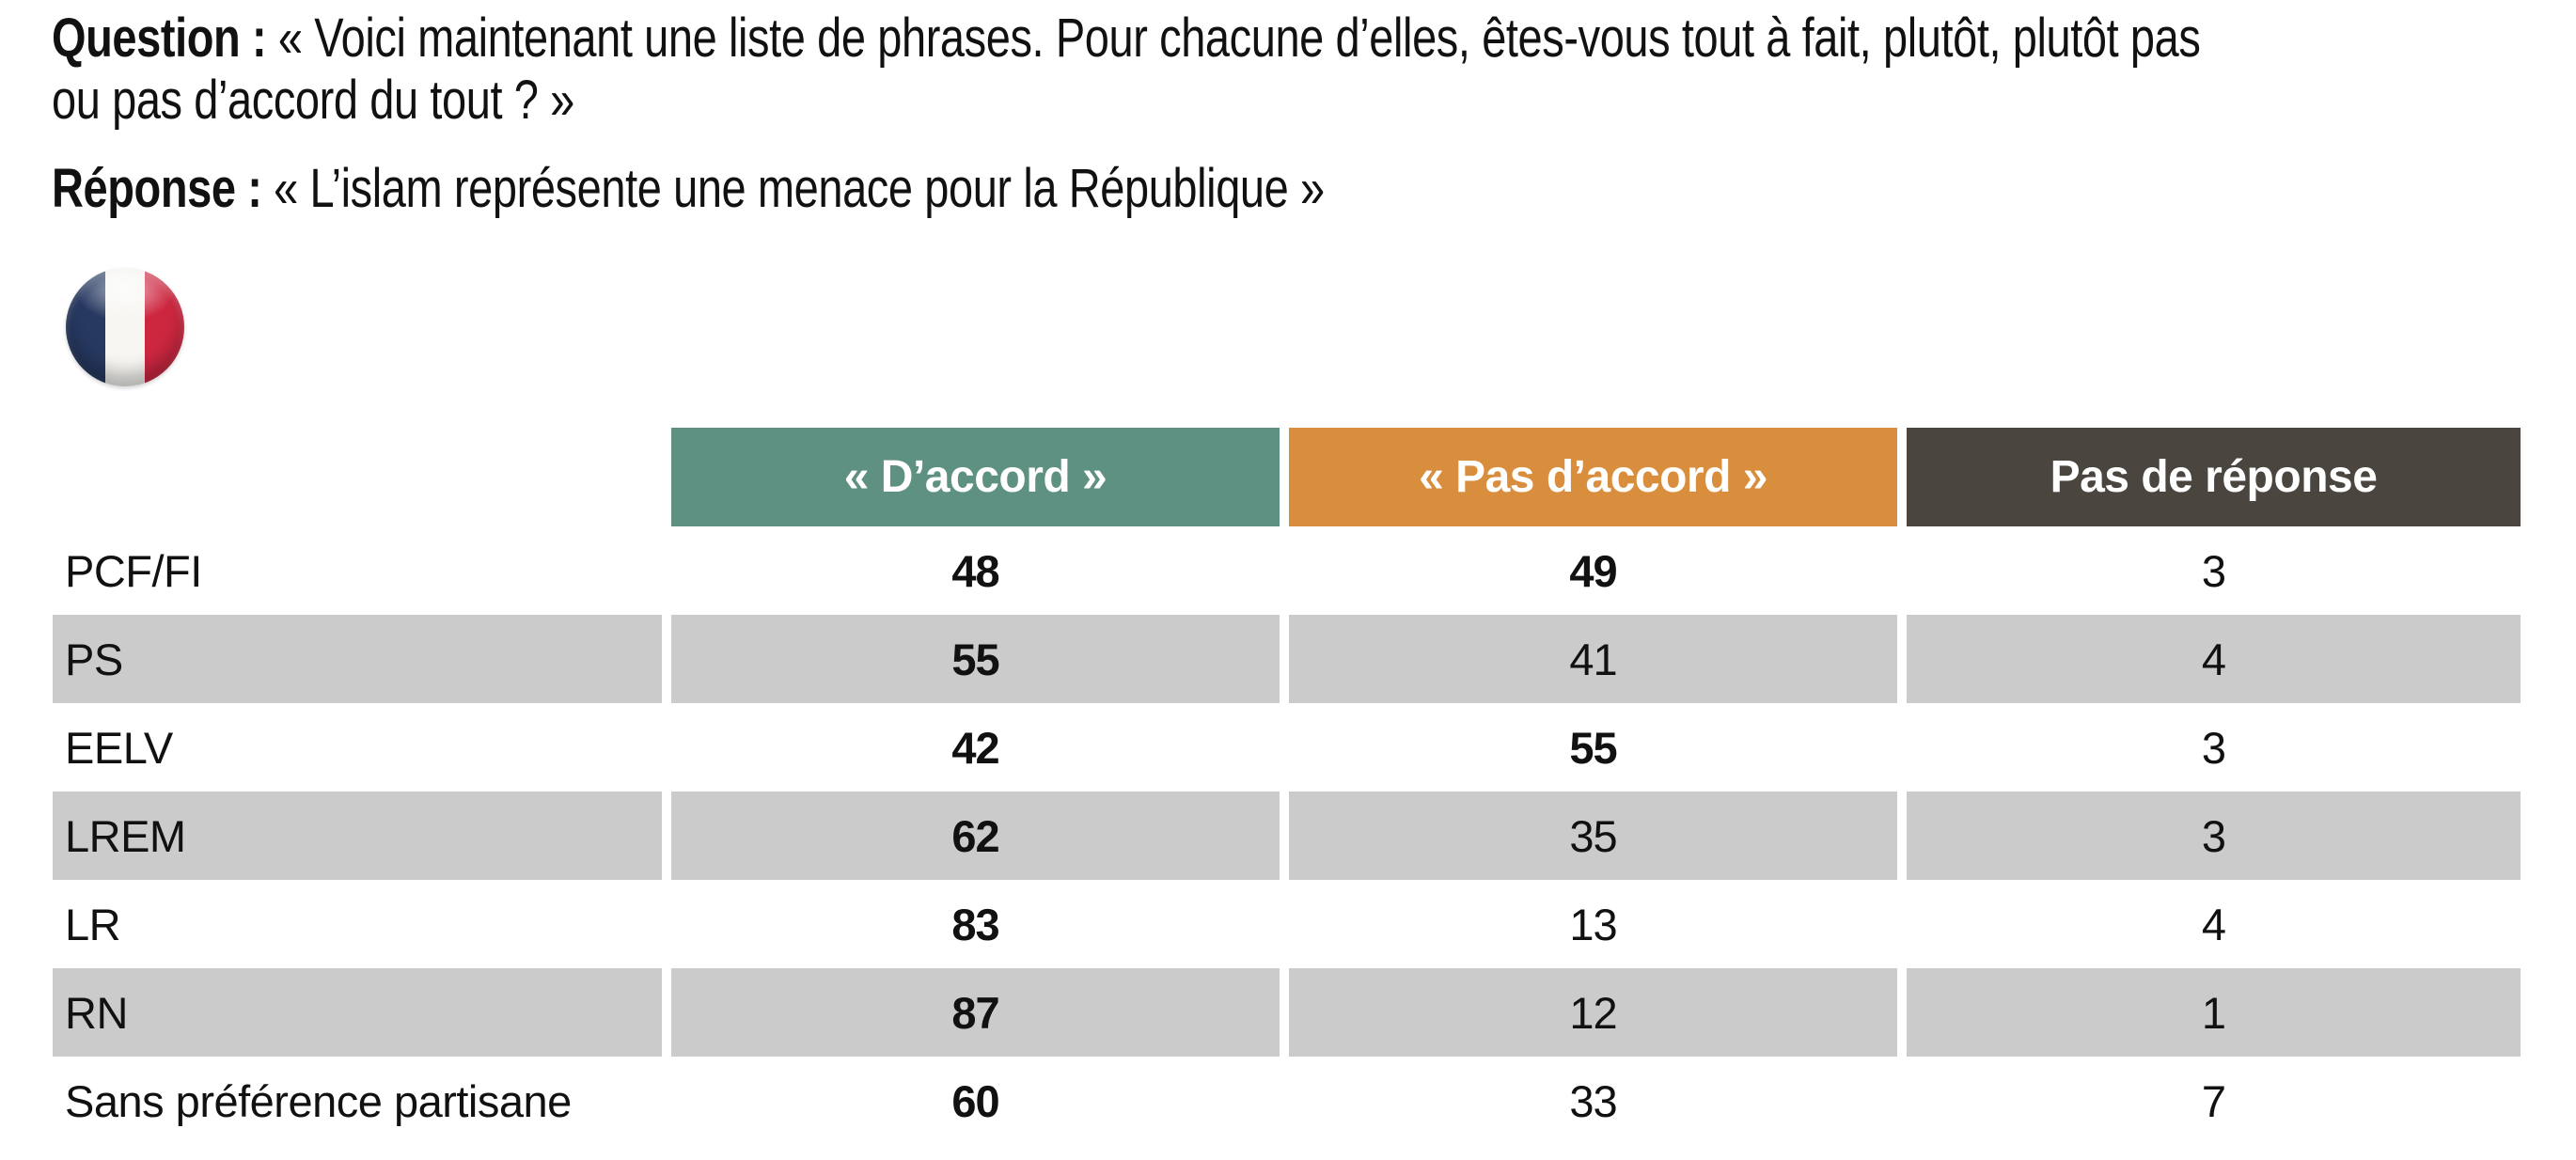 The width and height of the screenshot is (2576, 1160). What do you see at coordinates (975, 747) in the screenshot?
I see `cell-eelv-daccord: 42` at bounding box center [975, 747].